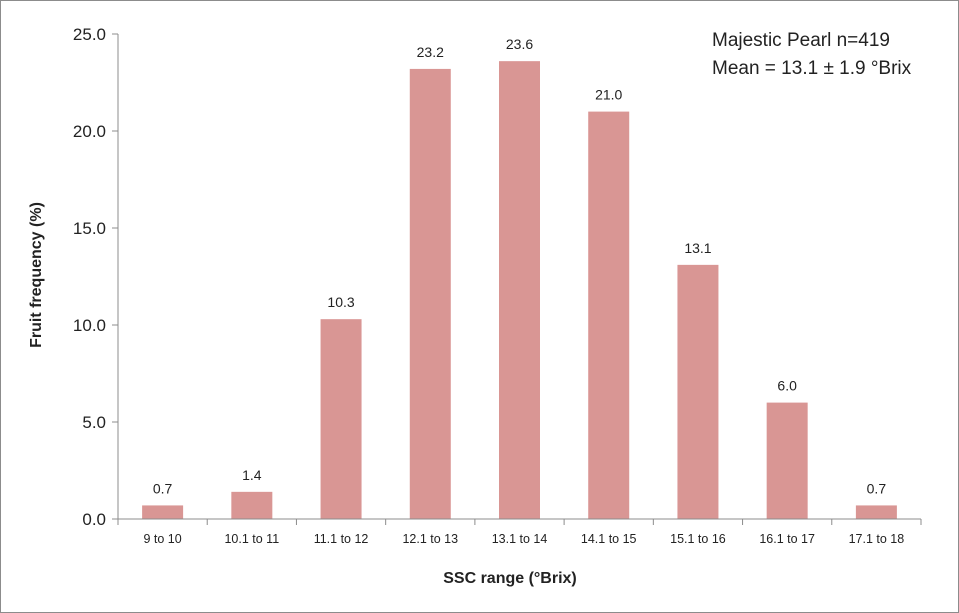 The height and width of the screenshot is (613, 959). Describe the element at coordinates (251, 539) in the screenshot. I see `x-tick-label: 10.1 to 11` at that location.